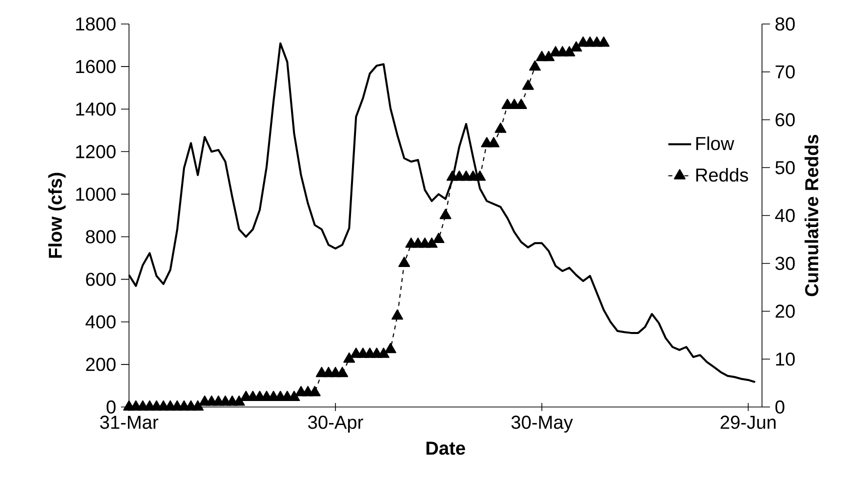 The image size is (848, 498). Describe the element at coordinates (96, 194) in the screenshot. I see `y-tick-label: 1000` at that location.